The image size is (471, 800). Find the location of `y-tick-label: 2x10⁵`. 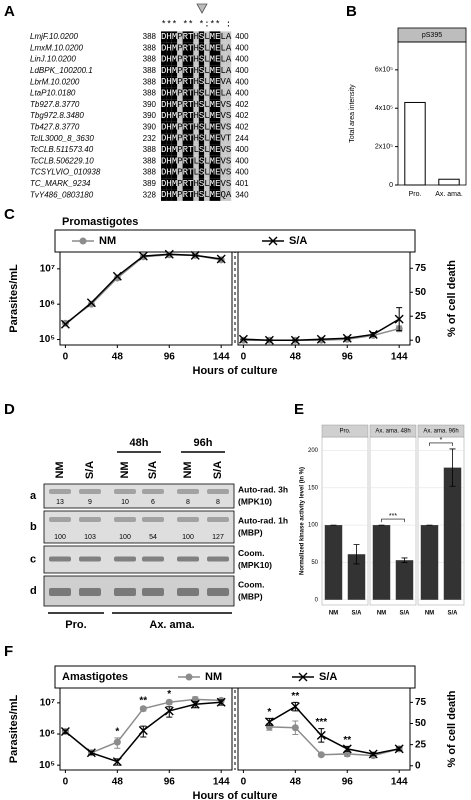

y-tick-label: 2x10⁵ is located at coordinates (384, 146).